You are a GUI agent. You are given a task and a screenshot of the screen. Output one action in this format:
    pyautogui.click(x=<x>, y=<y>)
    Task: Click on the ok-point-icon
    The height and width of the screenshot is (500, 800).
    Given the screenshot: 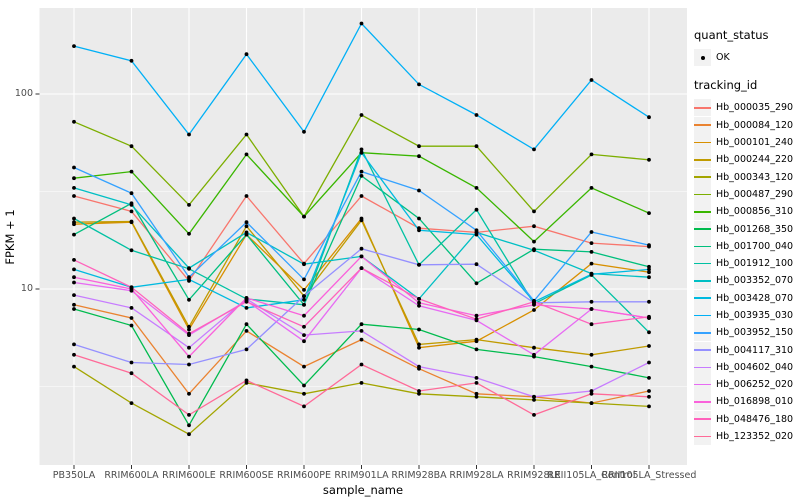 What is the action you would take?
    pyautogui.click(x=702, y=57)
    